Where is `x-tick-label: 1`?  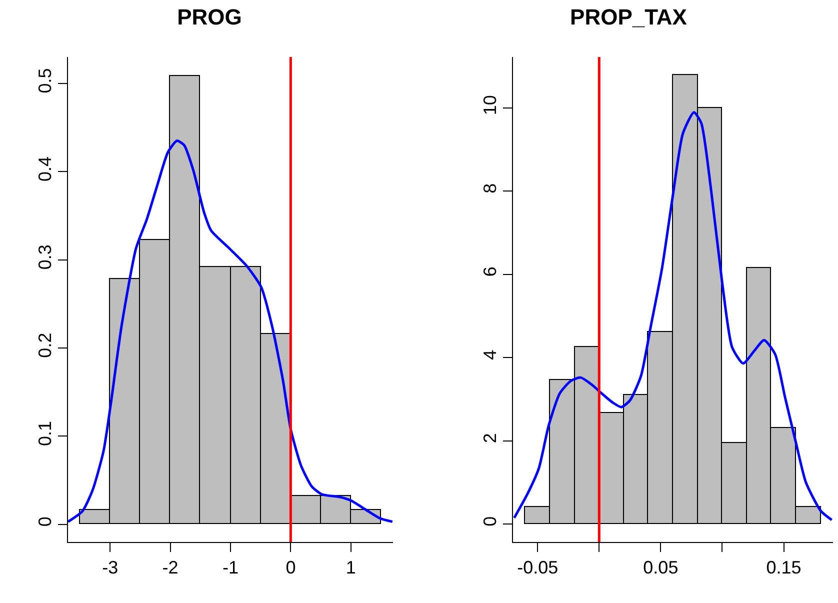
x-tick-label: 1 is located at coordinates (351, 568).